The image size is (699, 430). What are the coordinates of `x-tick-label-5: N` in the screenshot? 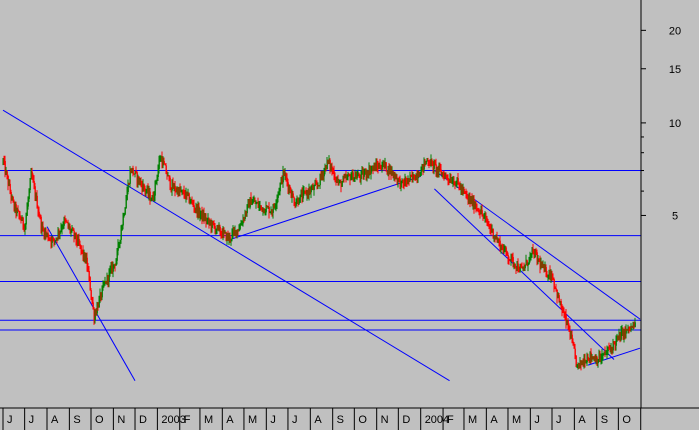 It's located at (121, 420).